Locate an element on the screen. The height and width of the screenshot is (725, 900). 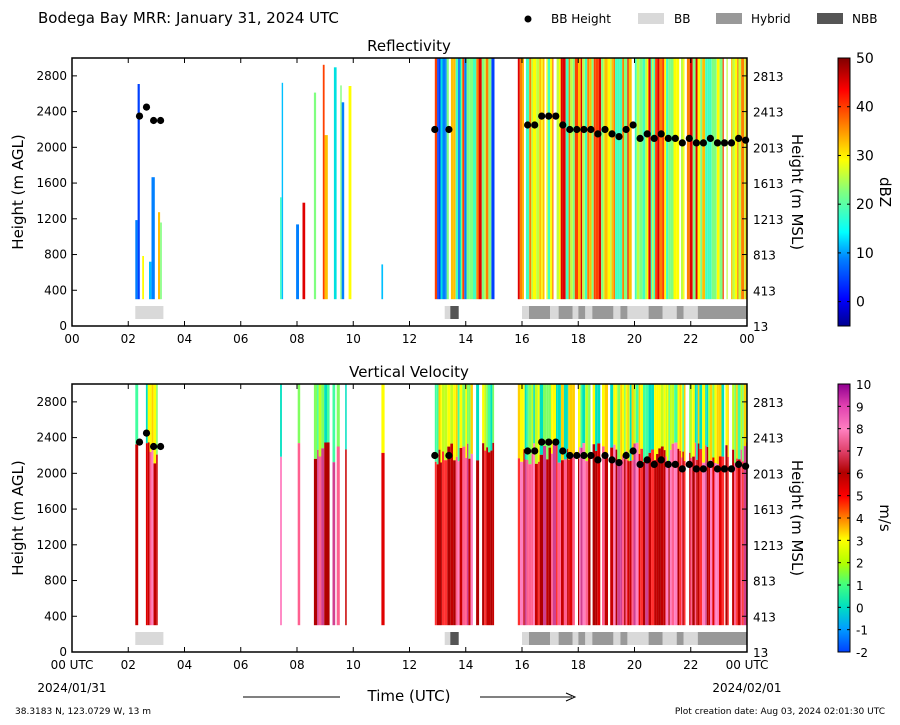
x-tick-label: 14 is located at coordinates (465, 339).